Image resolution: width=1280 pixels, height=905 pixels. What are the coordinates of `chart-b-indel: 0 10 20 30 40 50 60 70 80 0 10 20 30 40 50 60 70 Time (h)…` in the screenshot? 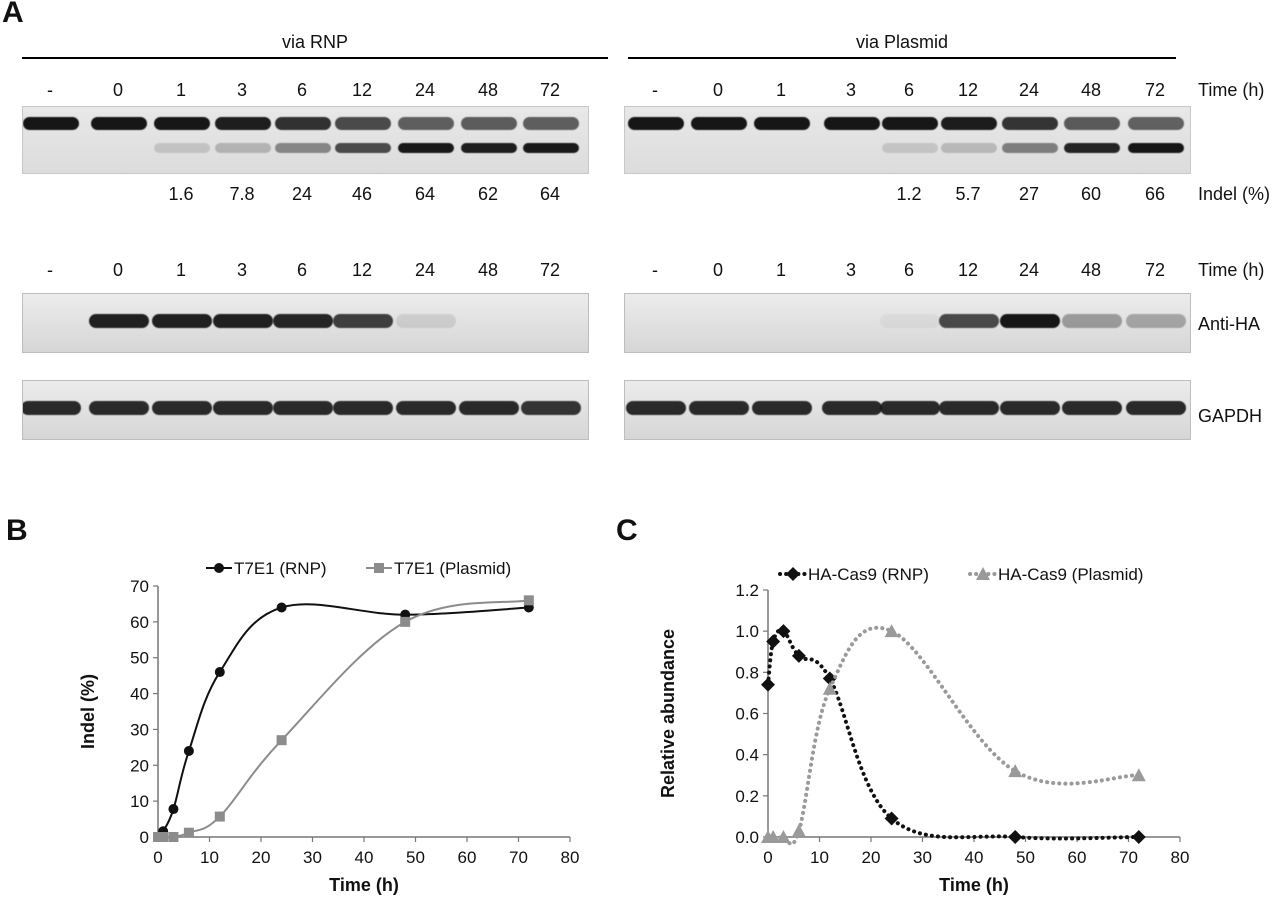 It's located at (328, 727).